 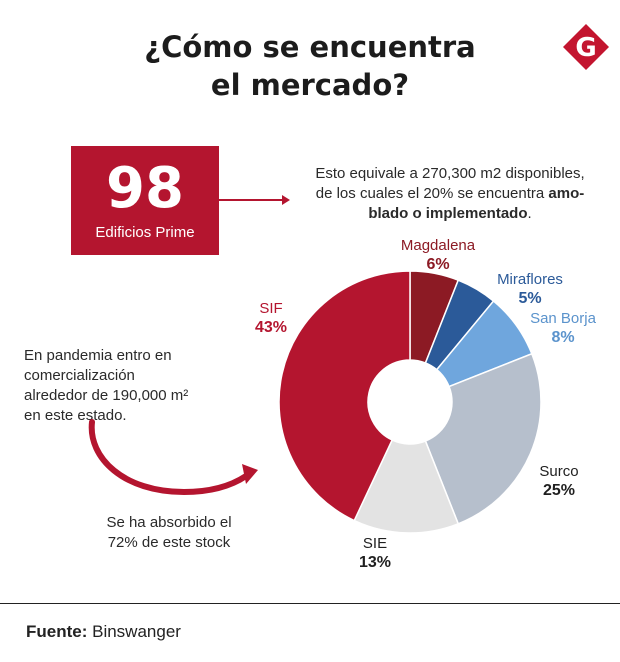 What do you see at coordinates (529, 298) in the screenshot?
I see `slice-value-label: 5%` at bounding box center [529, 298].